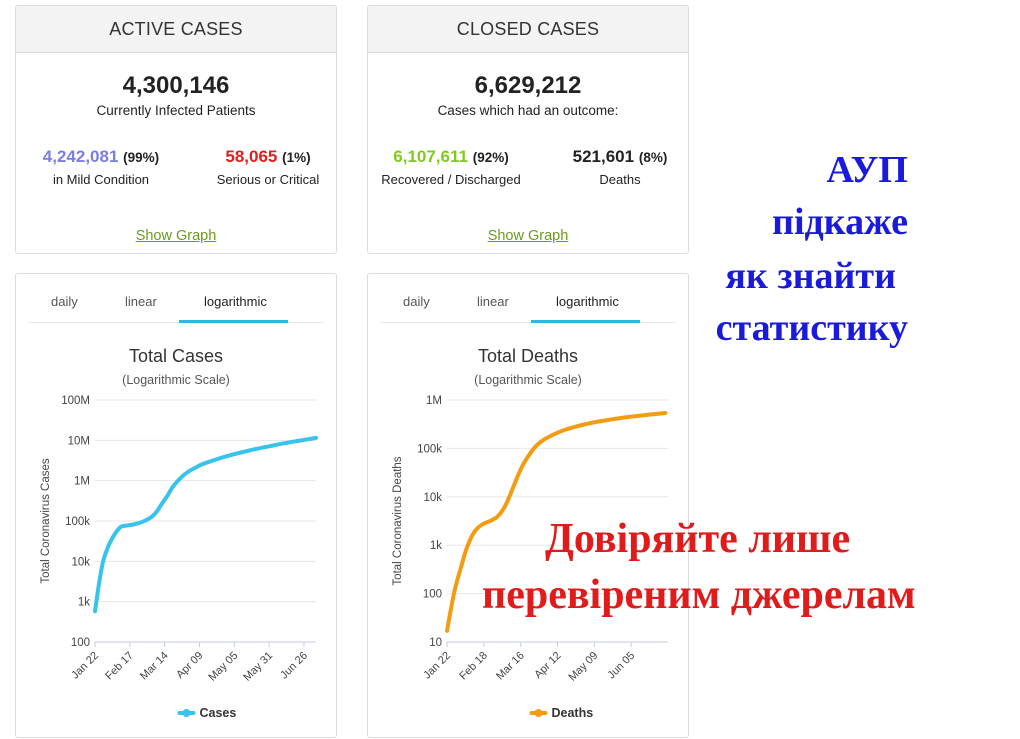 Image resolution: width=1020 pixels, height=739 pixels. I want to click on x-tick-label: Feb 18, so click(473, 666).